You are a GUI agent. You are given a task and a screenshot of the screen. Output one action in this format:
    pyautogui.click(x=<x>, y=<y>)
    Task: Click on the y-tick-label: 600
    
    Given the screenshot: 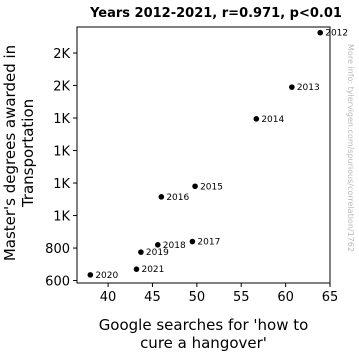 What is the action you would take?
    pyautogui.click(x=57, y=282)
    